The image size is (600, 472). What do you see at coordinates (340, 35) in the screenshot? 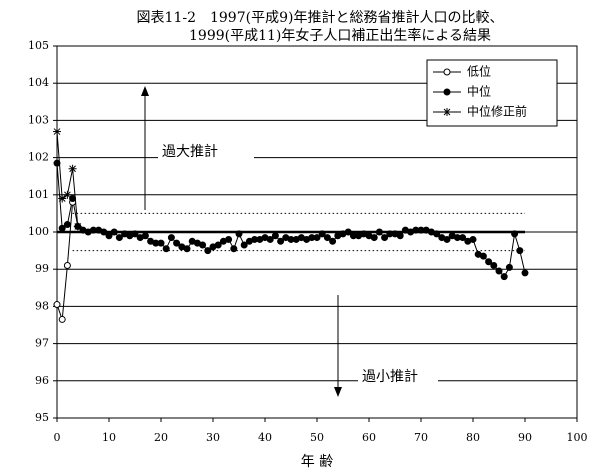
I see `chart-title: 1999(平成11)年女子人口補正出生率による結果` at bounding box center [340, 35].